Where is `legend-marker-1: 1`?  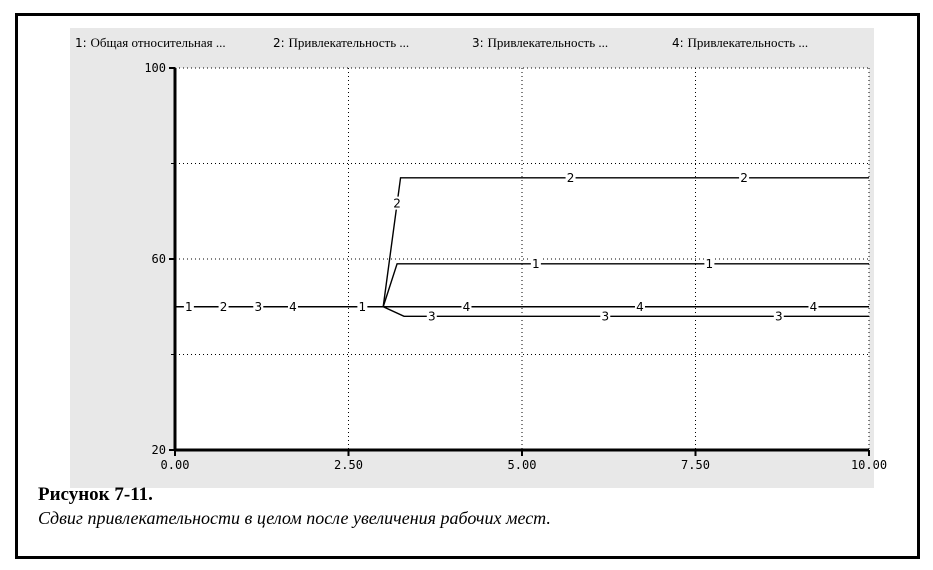
legend-marker-1: 1 is located at coordinates (79, 43).